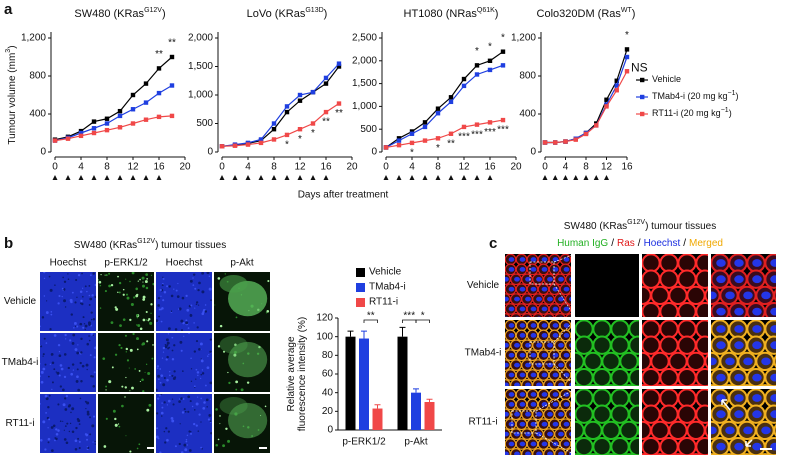 This screenshot has height=459, width=788. What do you see at coordinates (416, 390) in the screenshot?
I see `error-bar` at bounding box center [416, 390].